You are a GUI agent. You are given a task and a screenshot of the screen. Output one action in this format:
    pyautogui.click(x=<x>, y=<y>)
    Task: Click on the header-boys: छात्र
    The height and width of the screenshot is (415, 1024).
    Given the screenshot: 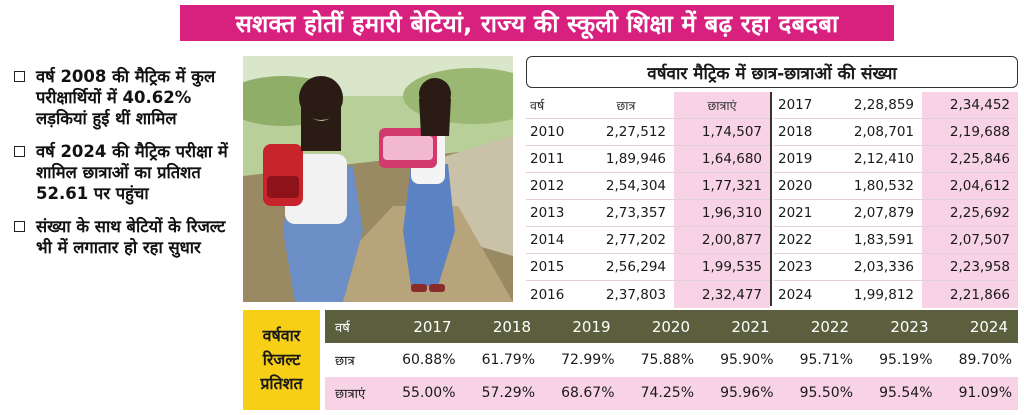 What is the action you would take?
    pyautogui.click(x=626, y=105)
    